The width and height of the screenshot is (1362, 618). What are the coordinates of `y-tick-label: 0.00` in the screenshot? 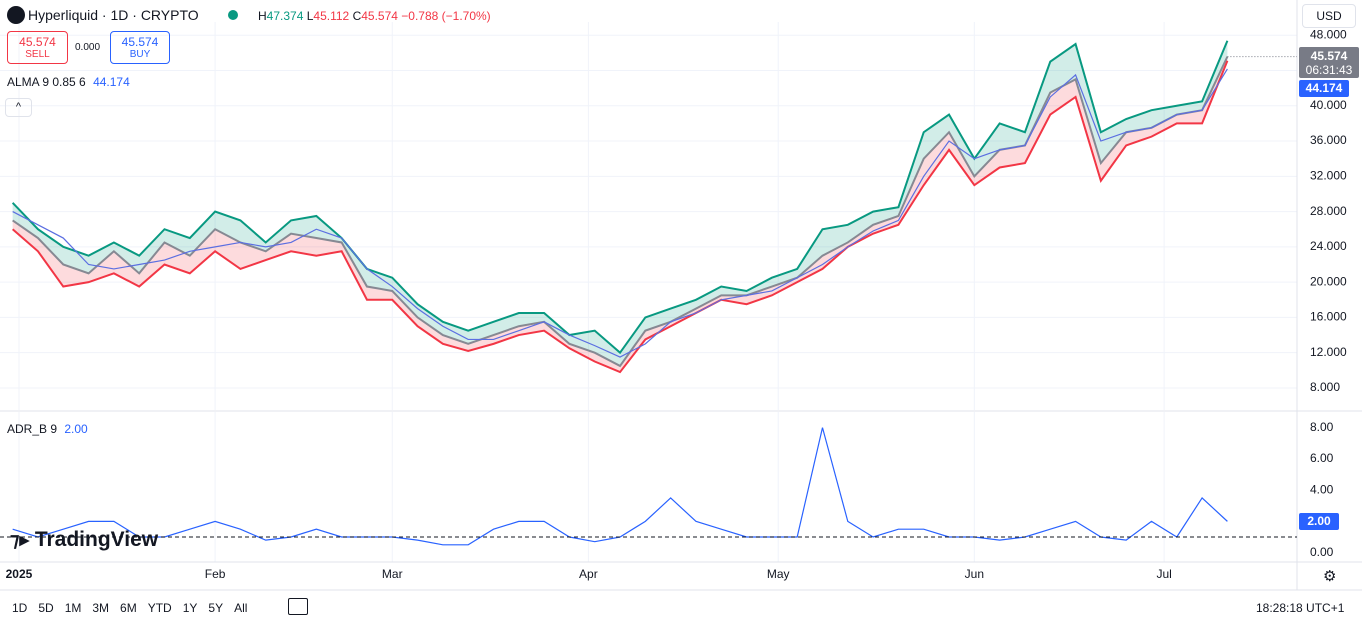 It's located at (1322, 552).